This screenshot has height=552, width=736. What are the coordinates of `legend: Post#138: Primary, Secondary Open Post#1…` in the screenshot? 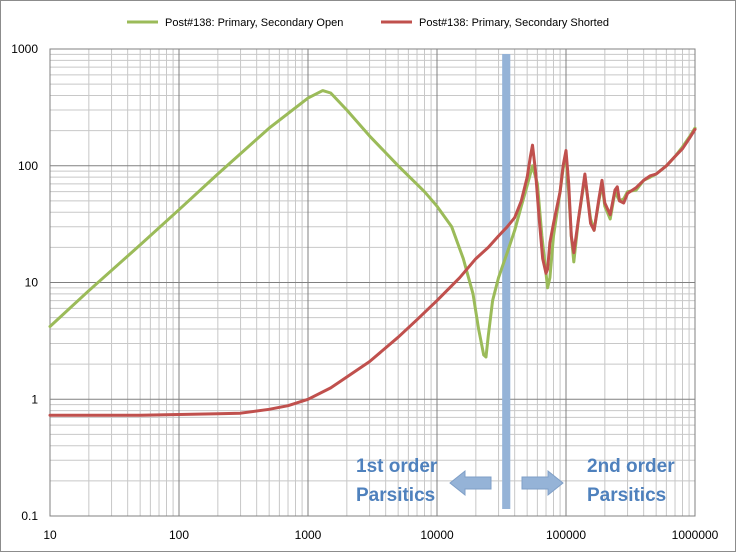 It's located at (368, 23).